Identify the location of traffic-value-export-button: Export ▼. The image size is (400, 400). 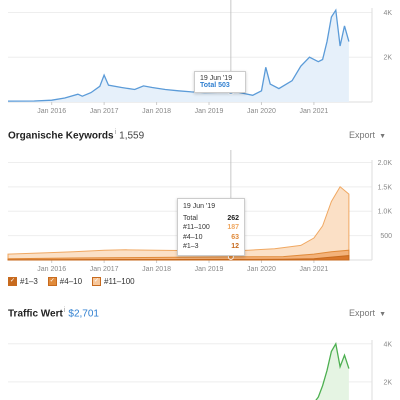
(367, 313).